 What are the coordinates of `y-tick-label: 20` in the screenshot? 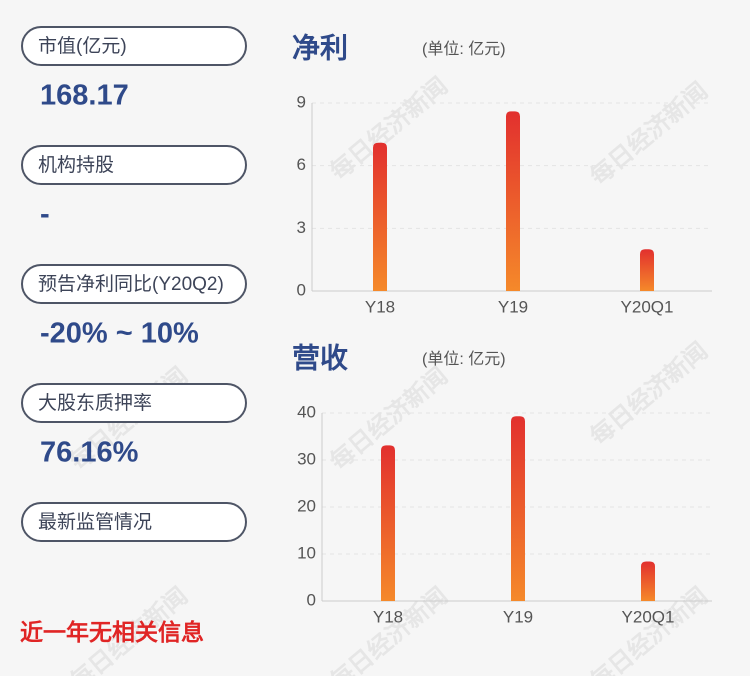 It's located at (306, 505).